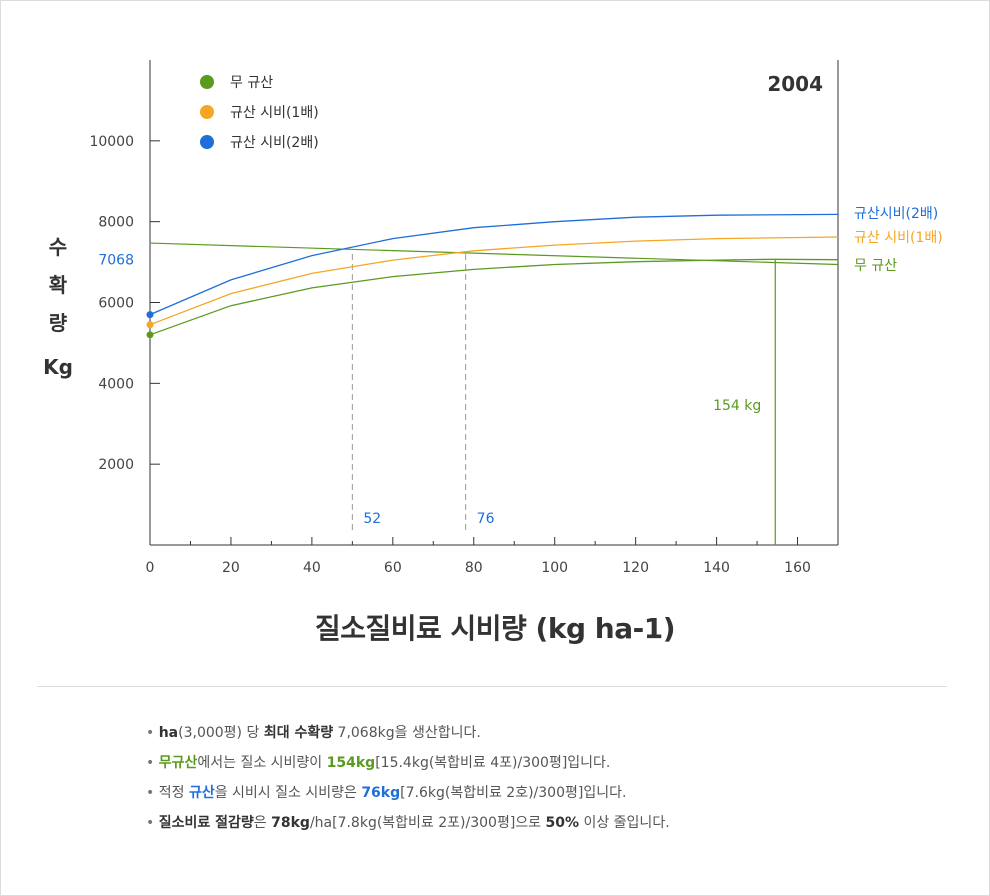 The image size is (990, 896). Describe the element at coordinates (116, 384) in the screenshot. I see `y-tick-label: 4000` at that location.